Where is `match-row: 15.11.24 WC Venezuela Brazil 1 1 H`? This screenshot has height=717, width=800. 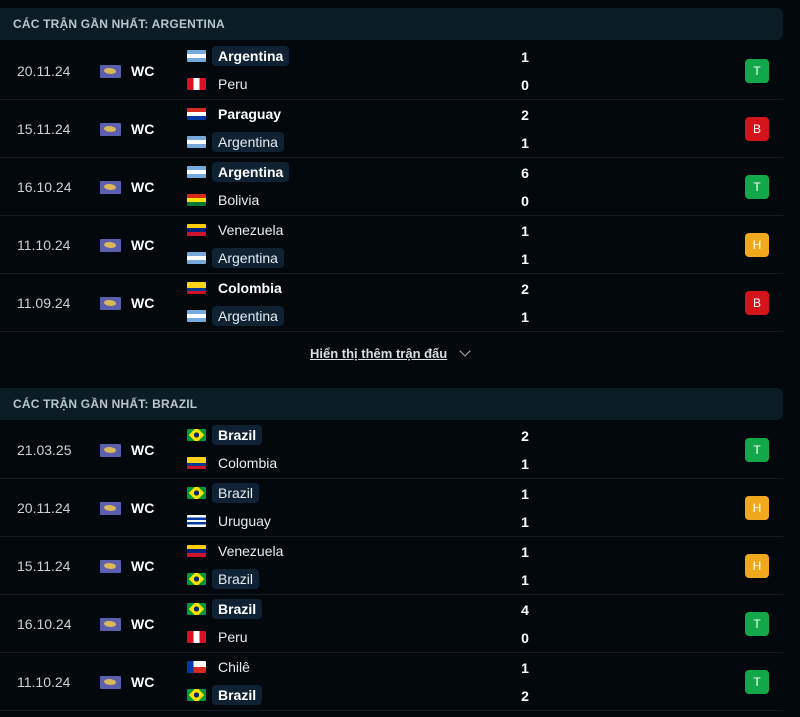
match-row: 15.11.24 WC Venezuela Brazil 1 1 H is located at coordinates (391, 566).